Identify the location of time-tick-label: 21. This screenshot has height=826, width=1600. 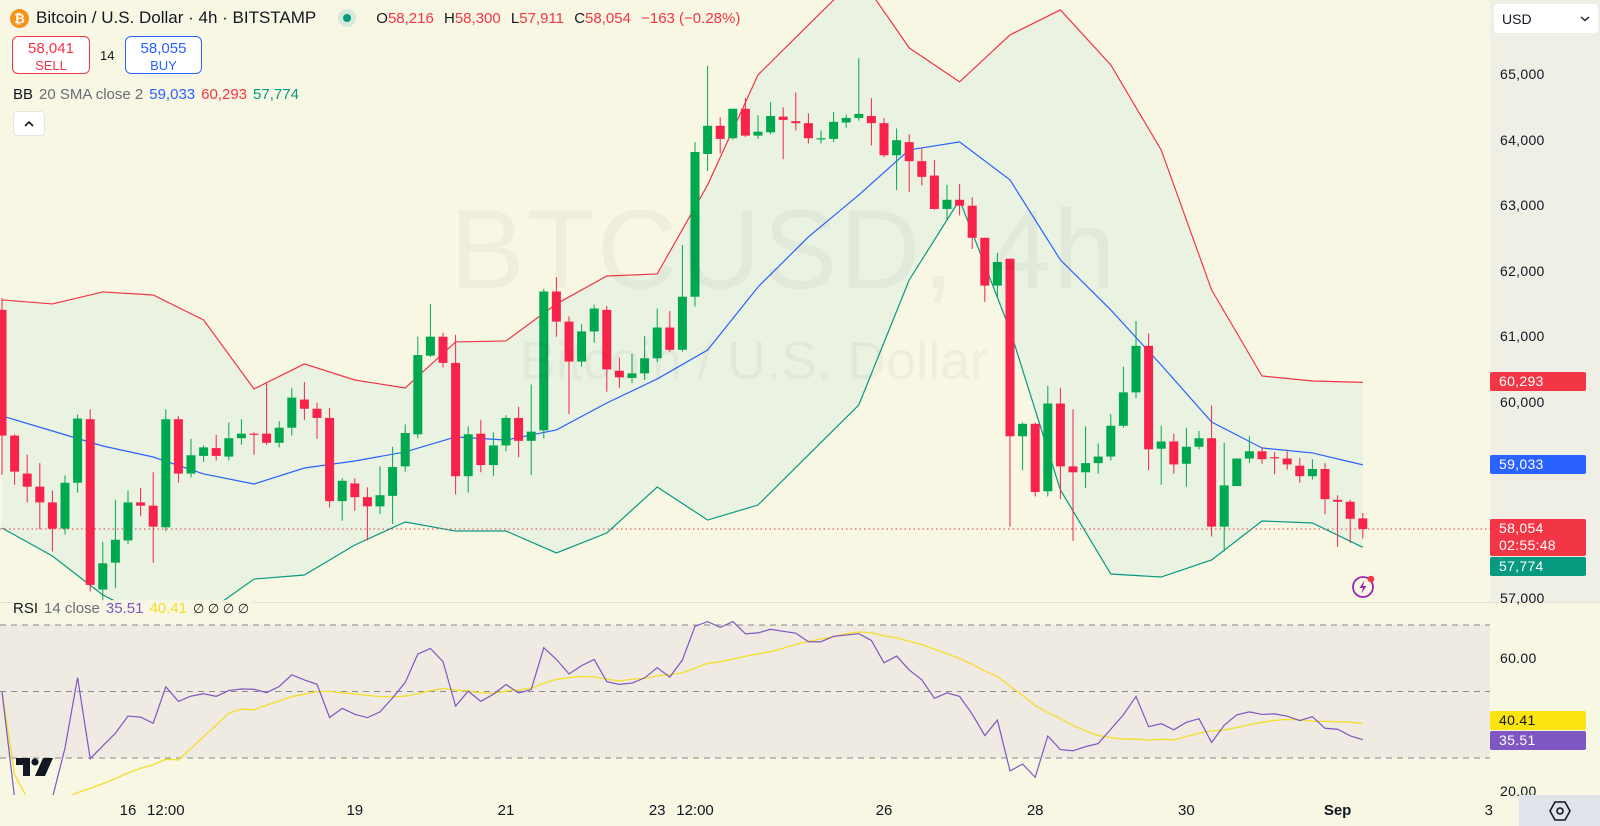
(506, 810).